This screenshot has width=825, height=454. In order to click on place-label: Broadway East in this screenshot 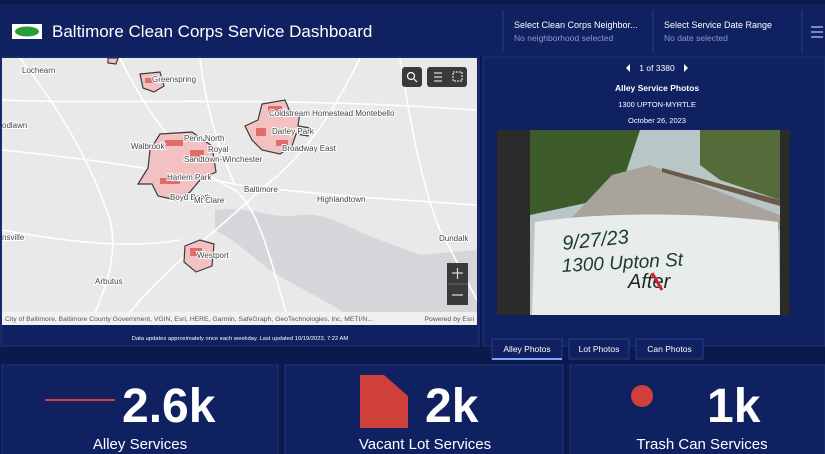, I will do `click(309, 148)`.